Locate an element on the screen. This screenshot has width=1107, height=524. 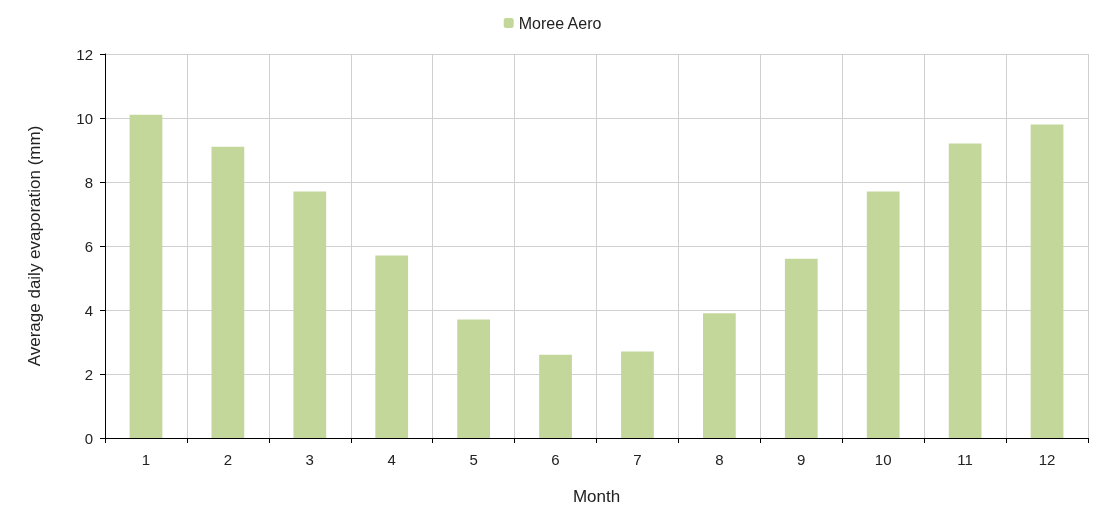
x-axis-title: Month is located at coordinates (596, 496).